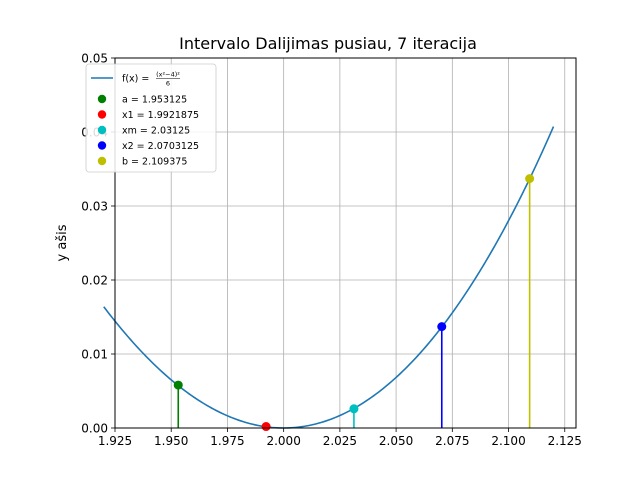 The height and width of the screenshot is (480, 640). Describe the element at coordinates (115, 441) in the screenshot. I see `x-tick-label: 1.925` at that location.